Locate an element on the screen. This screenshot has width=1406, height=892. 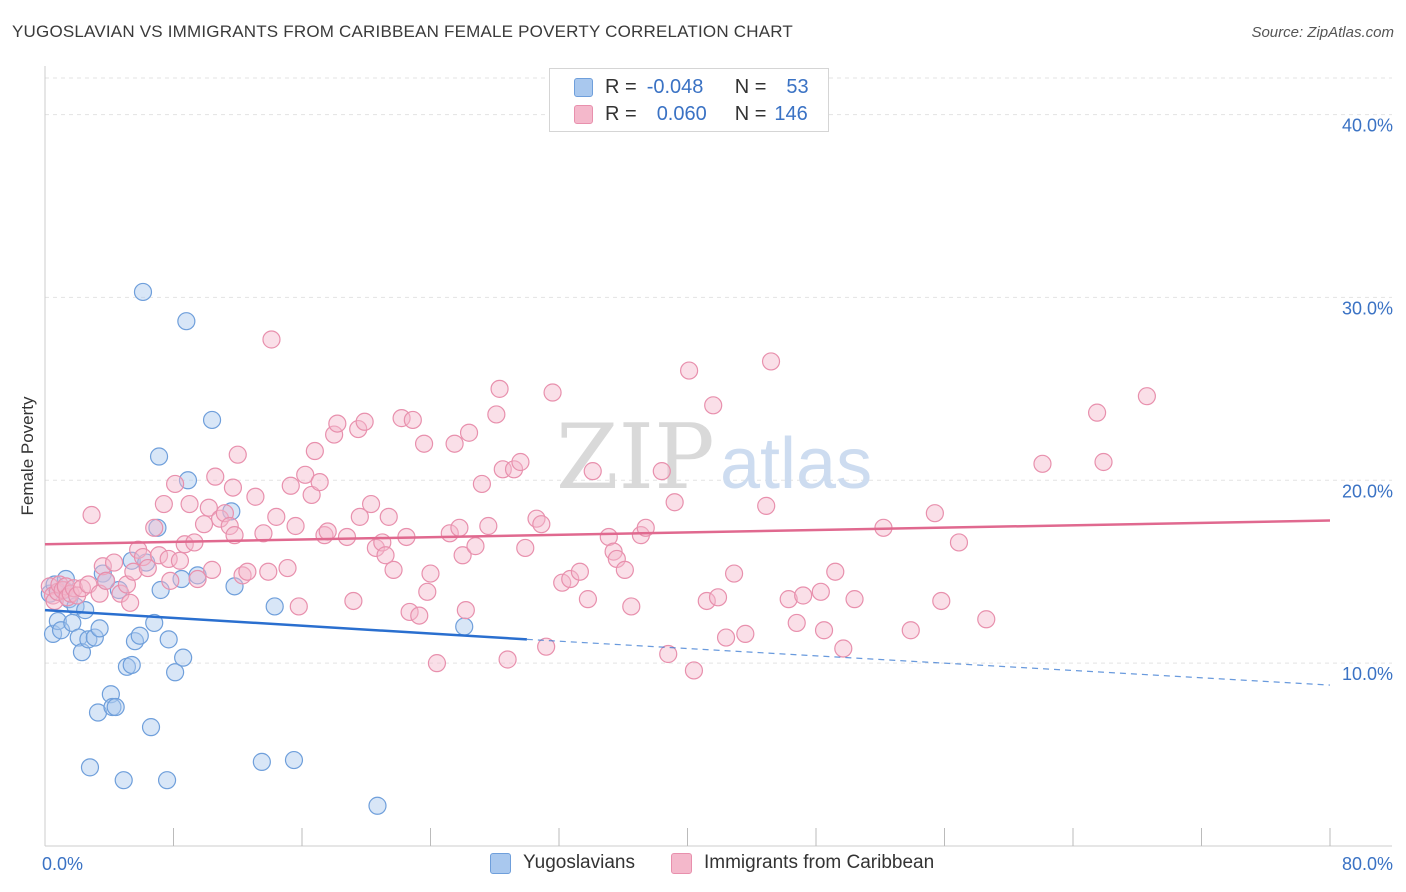
legend-r-value: 0.060 is located at coordinates (681, 113).